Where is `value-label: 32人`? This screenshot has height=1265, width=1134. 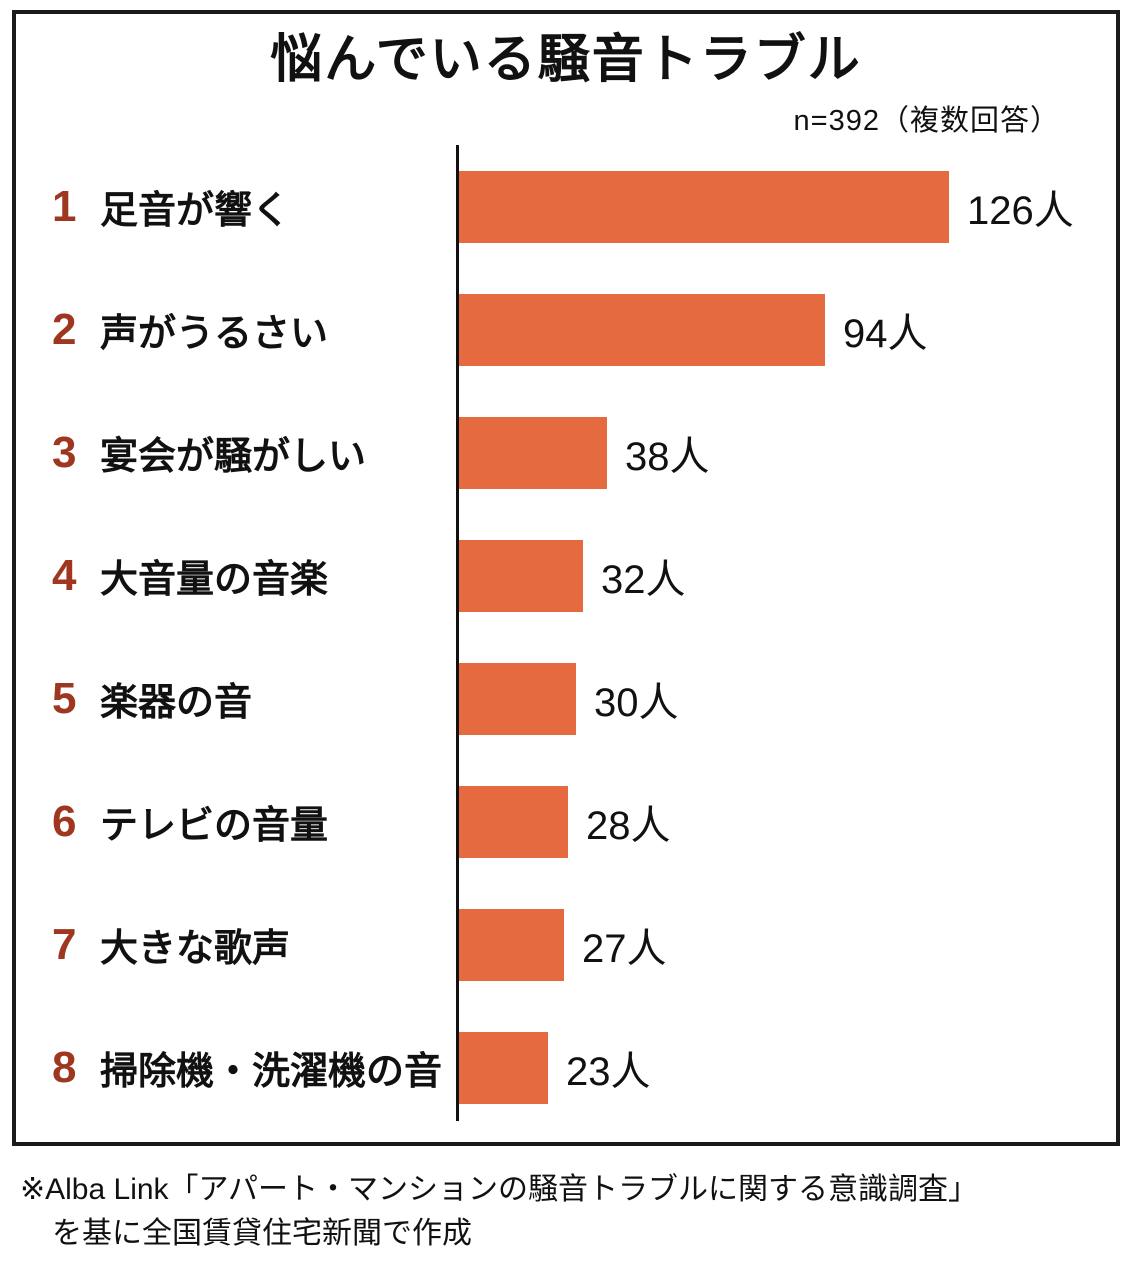 value-label: 32人 is located at coordinates (643, 579).